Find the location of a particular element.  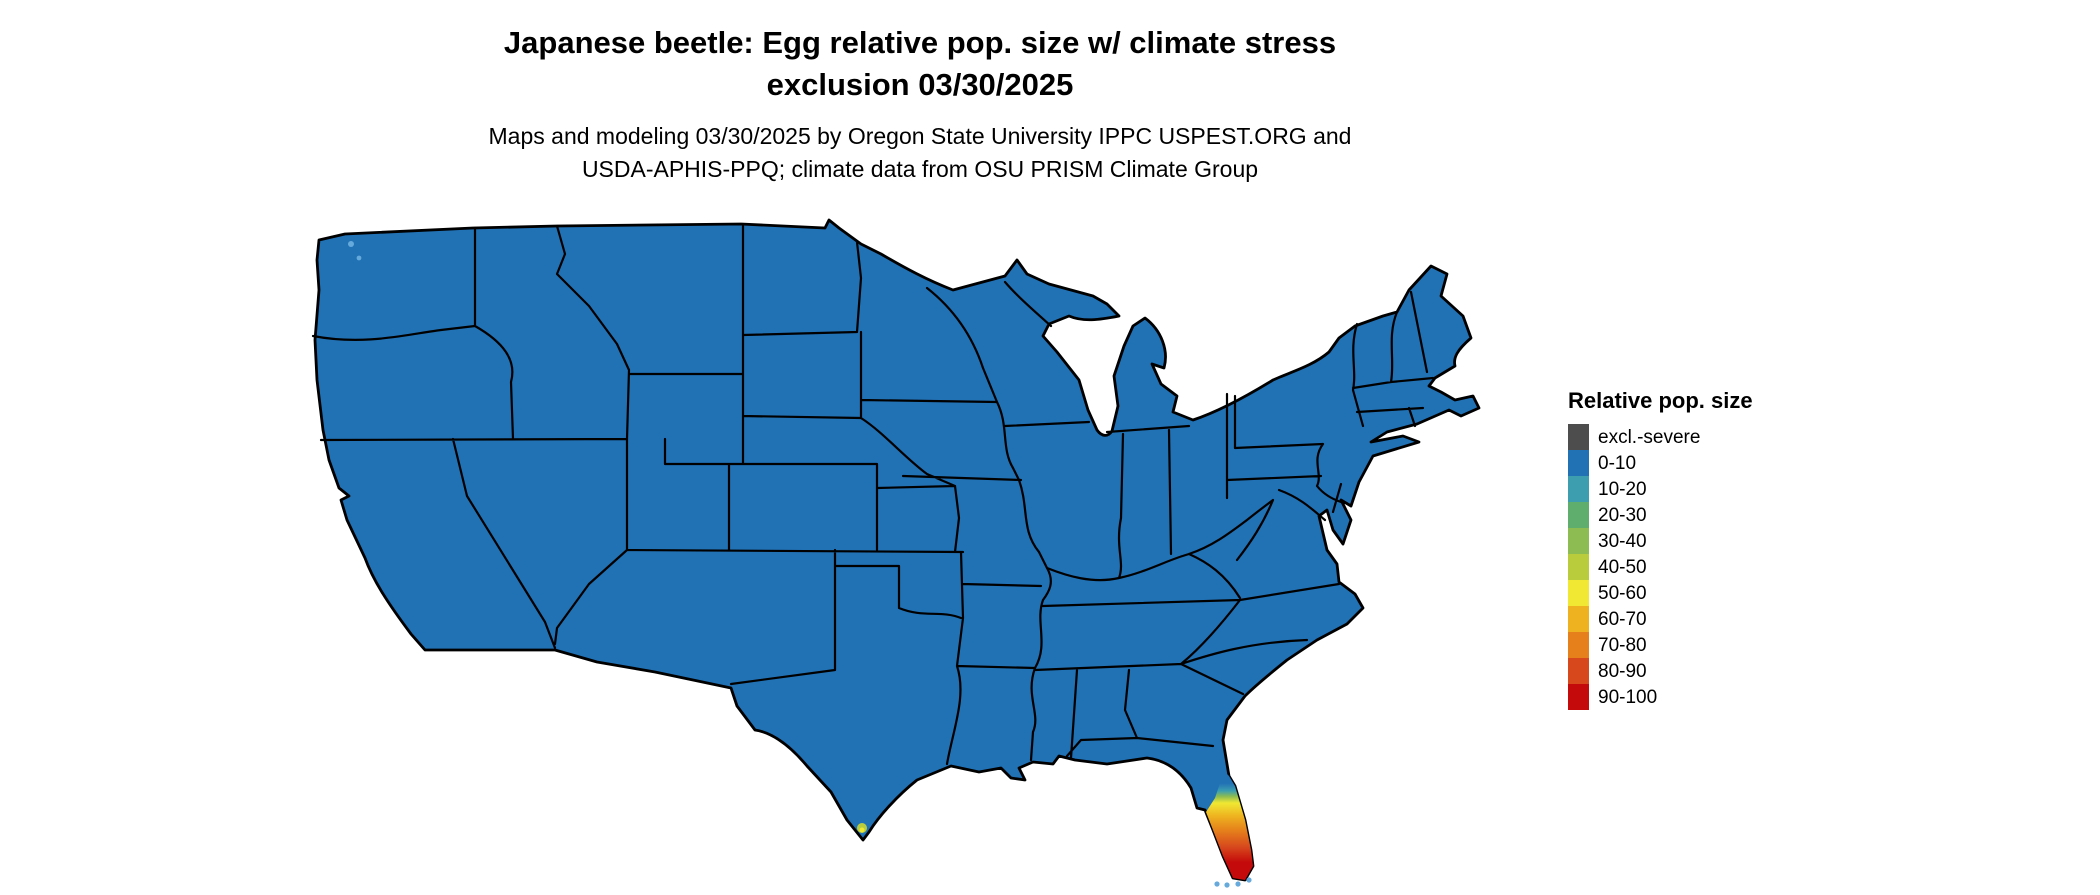

legend-label: 90-100 is located at coordinates (1628, 697).